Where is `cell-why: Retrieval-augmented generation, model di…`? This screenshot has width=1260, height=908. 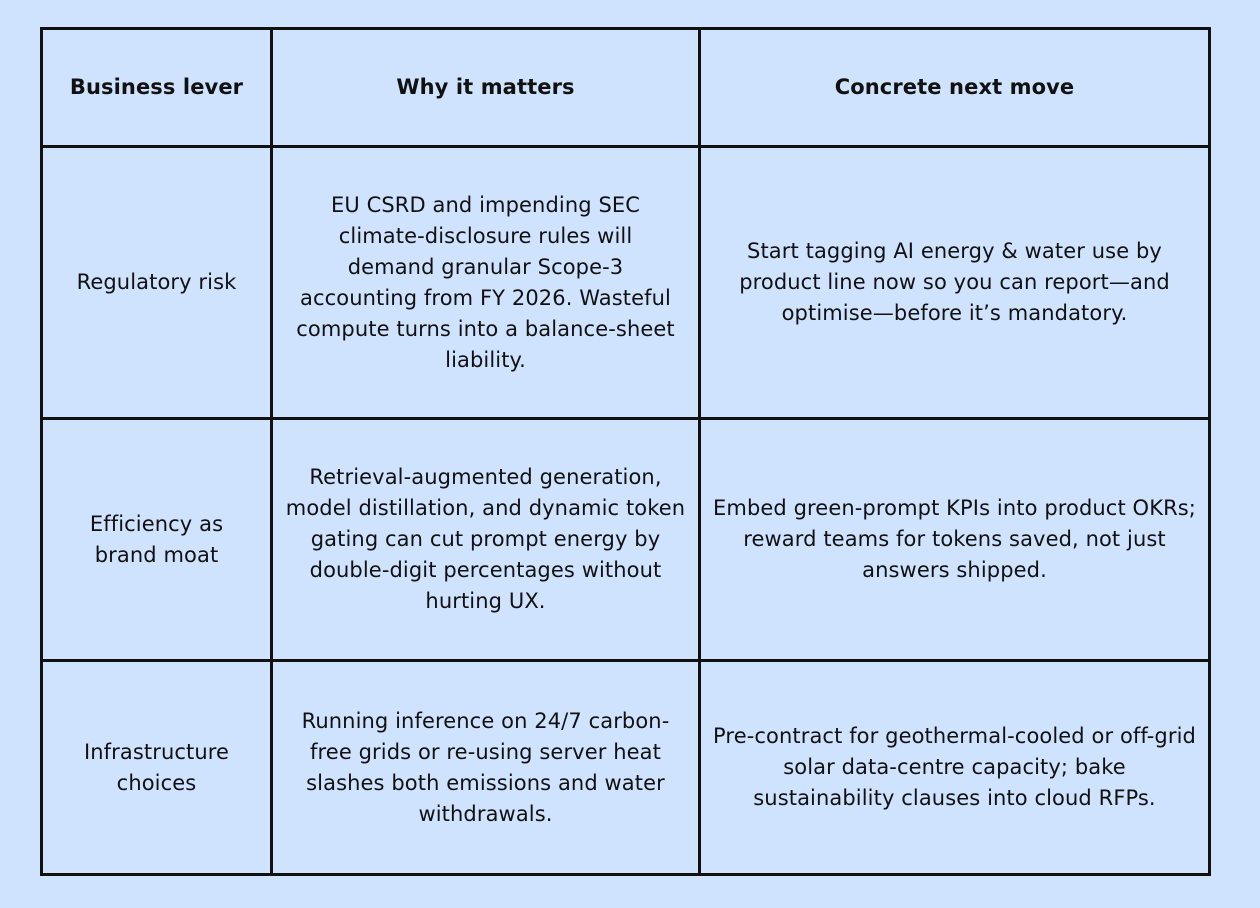
cell-why: Retrieval-augmented generation, model di… is located at coordinates (485, 539).